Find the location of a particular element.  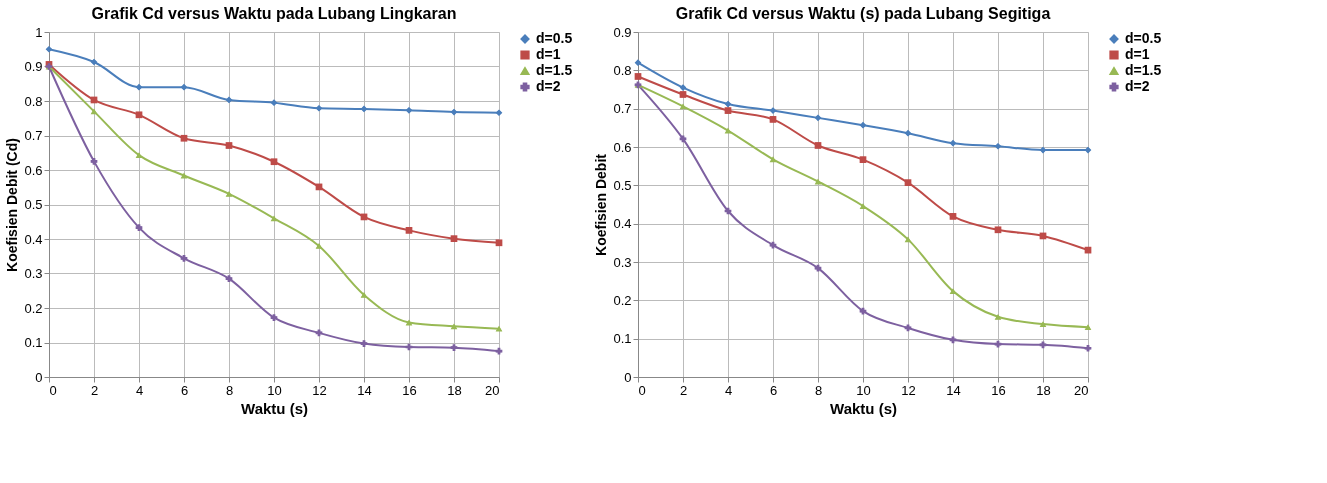

chart-title: Grafik Cd versus Waktu pada Lubang Lingkaran is located at coordinates (274, 13).